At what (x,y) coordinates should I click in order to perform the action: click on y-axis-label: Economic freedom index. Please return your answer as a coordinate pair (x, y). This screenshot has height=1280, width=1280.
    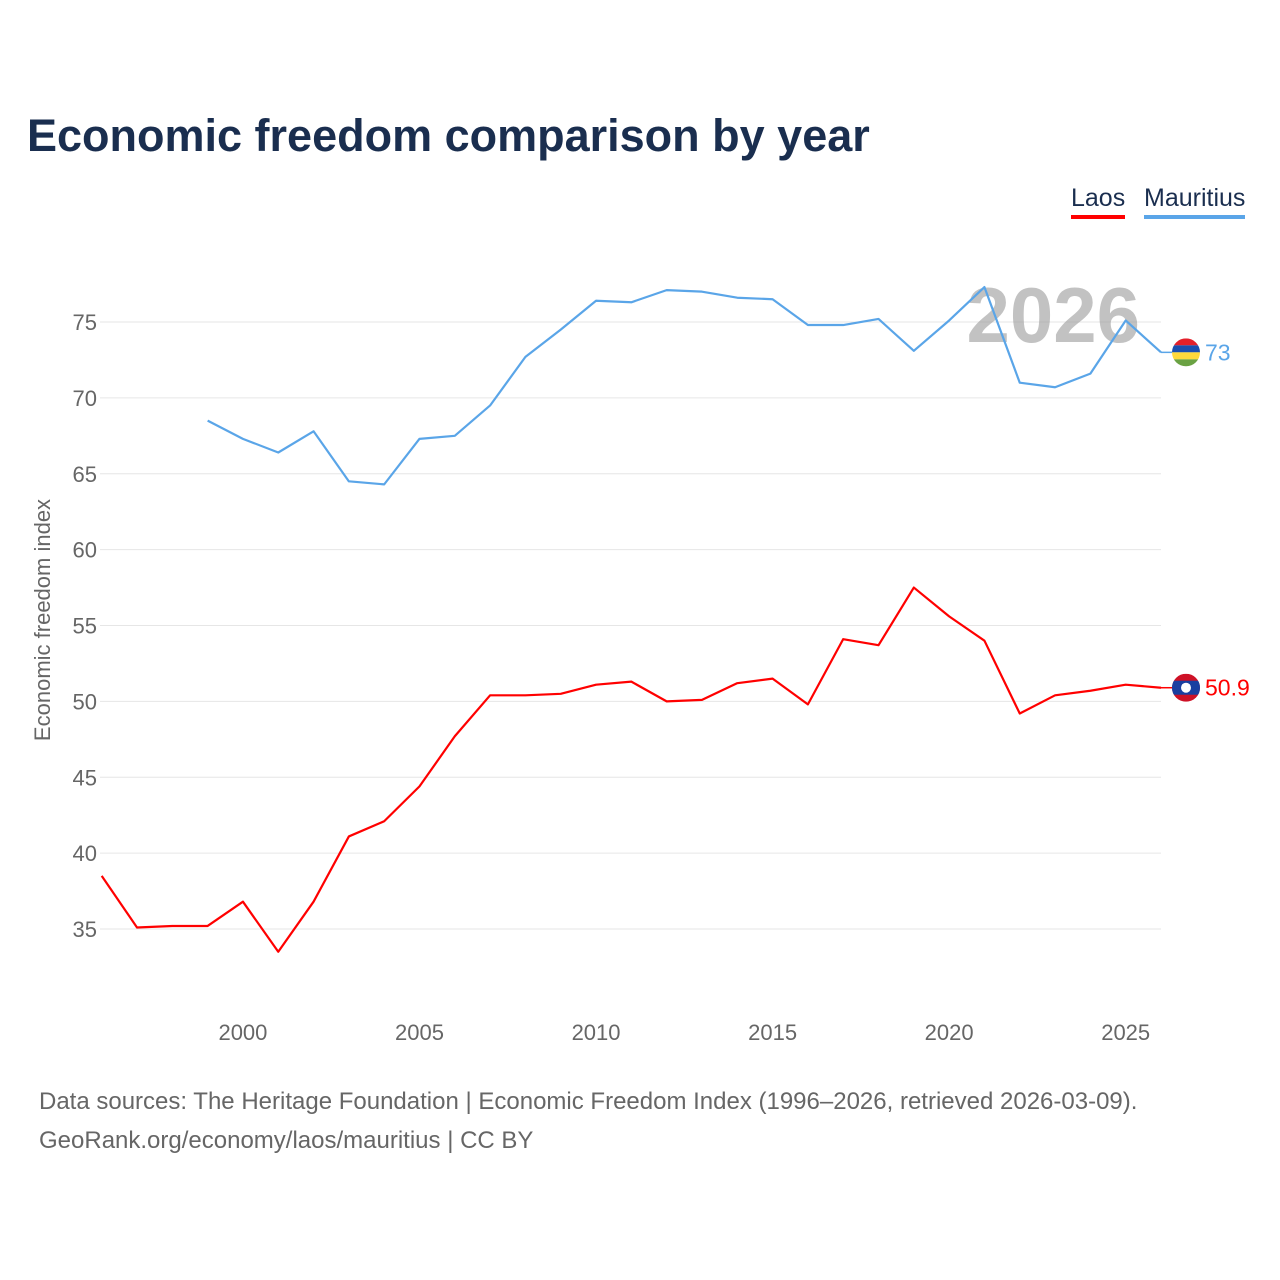
    Looking at the image, I should click on (42, 620).